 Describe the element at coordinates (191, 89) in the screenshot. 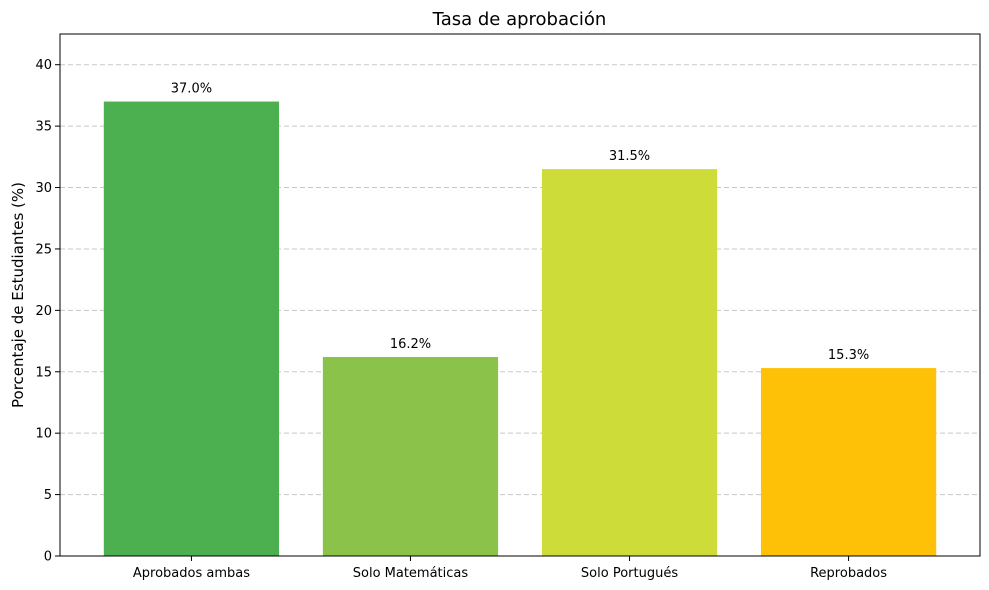

I see `bar-value-label: 37.0%` at that location.